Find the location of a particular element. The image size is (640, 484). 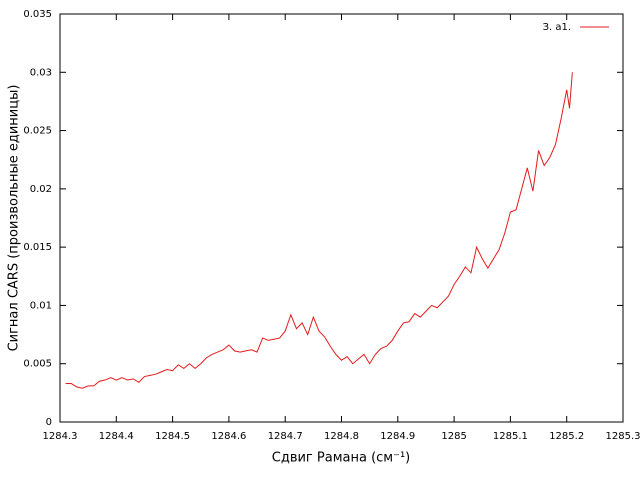

x-tick-label: 1284.8 is located at coordinates (341, 436).